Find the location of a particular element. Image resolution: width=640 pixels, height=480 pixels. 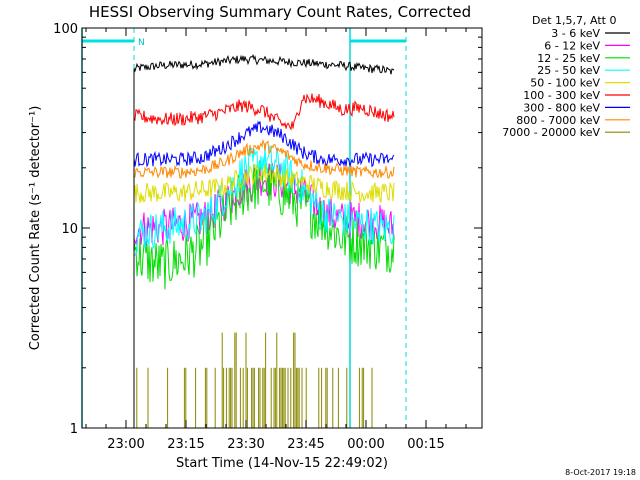

y-tick-label: 1 is located at coordinates (74, 429).